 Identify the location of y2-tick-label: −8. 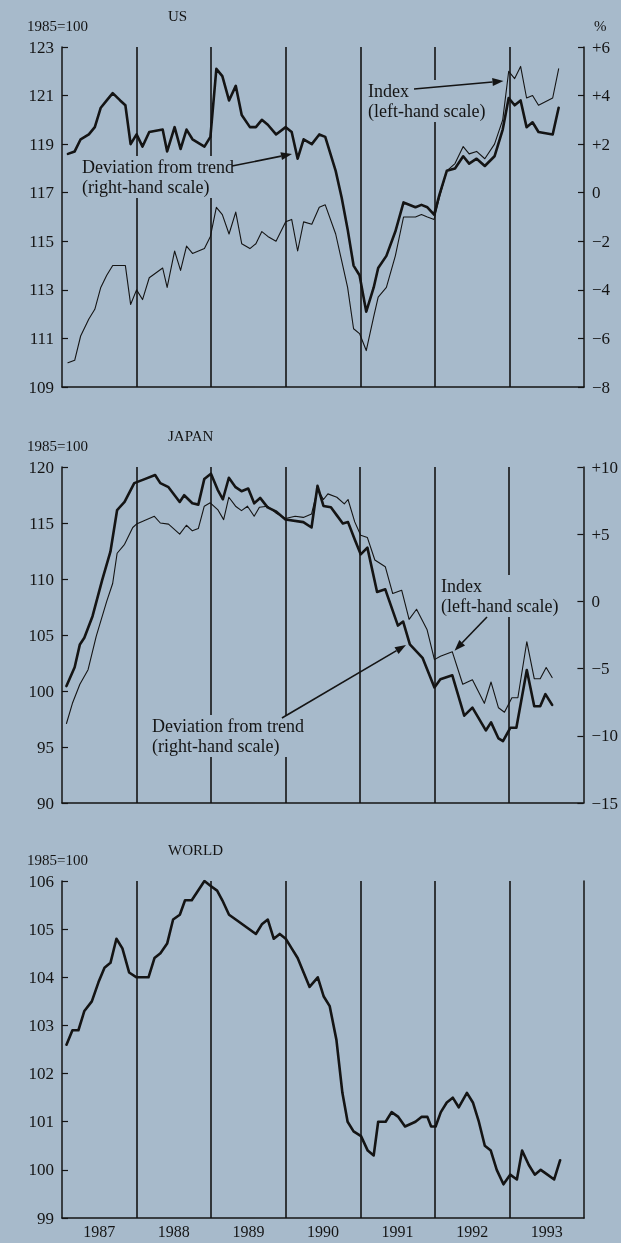
(601, 387).